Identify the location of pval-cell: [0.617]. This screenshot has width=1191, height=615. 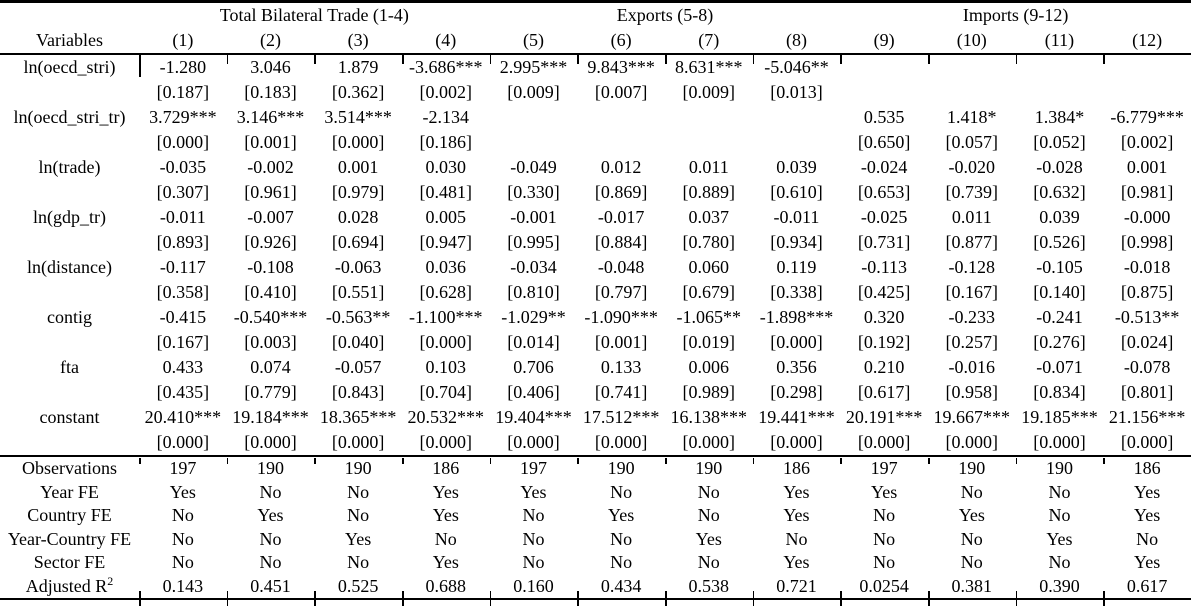
(884, 392).